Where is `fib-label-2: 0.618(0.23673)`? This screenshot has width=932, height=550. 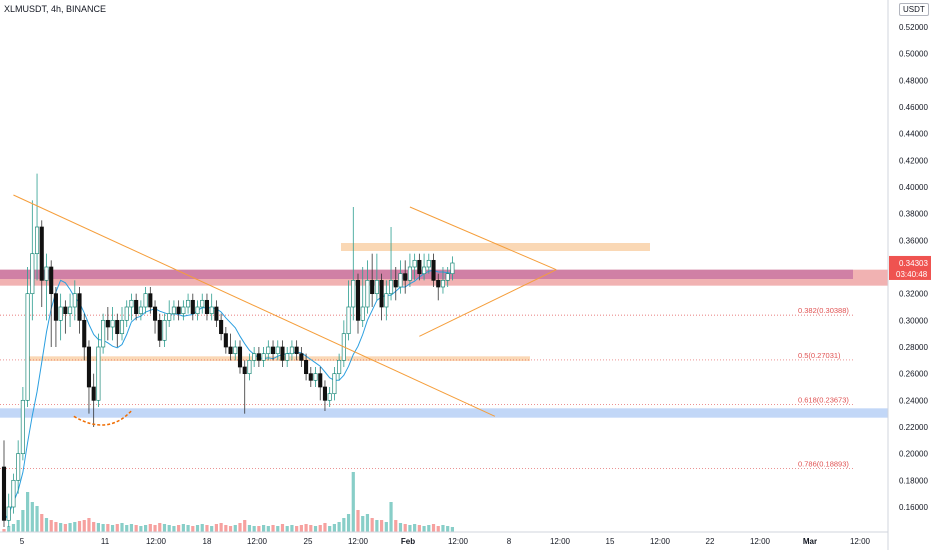
fib-label-2: 0.618(0.23673) is located at coordinates (823, 400).